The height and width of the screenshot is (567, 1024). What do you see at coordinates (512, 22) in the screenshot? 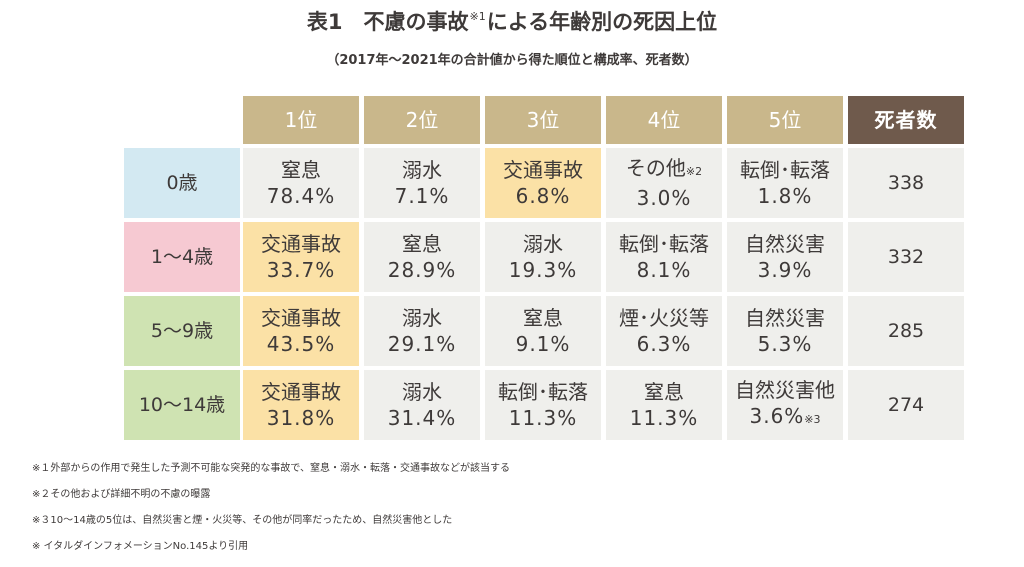
I see `table-title: 表1 不慮の事故※1による年齢別の死因上位` at bounding box center [512, 22].